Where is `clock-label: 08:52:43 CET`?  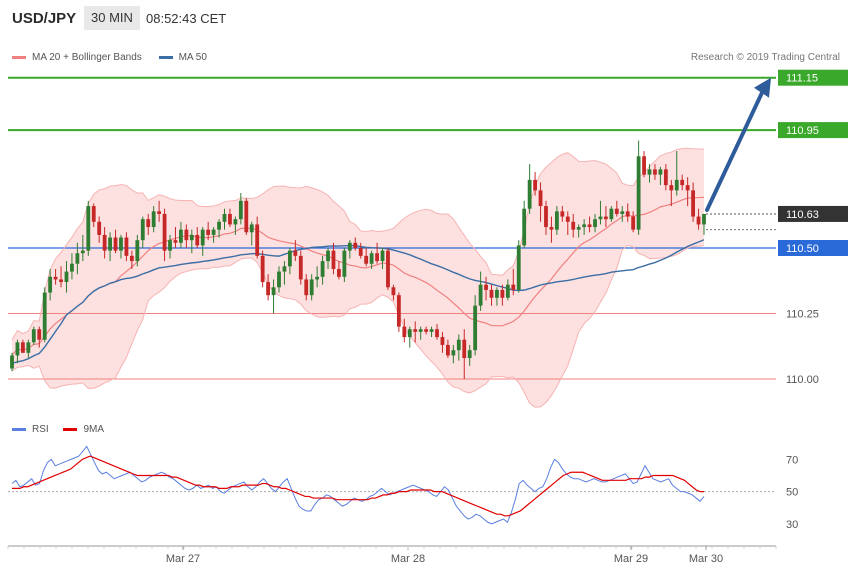 clock-label: 08:52:43 CET is located at coordinates (186, 18).